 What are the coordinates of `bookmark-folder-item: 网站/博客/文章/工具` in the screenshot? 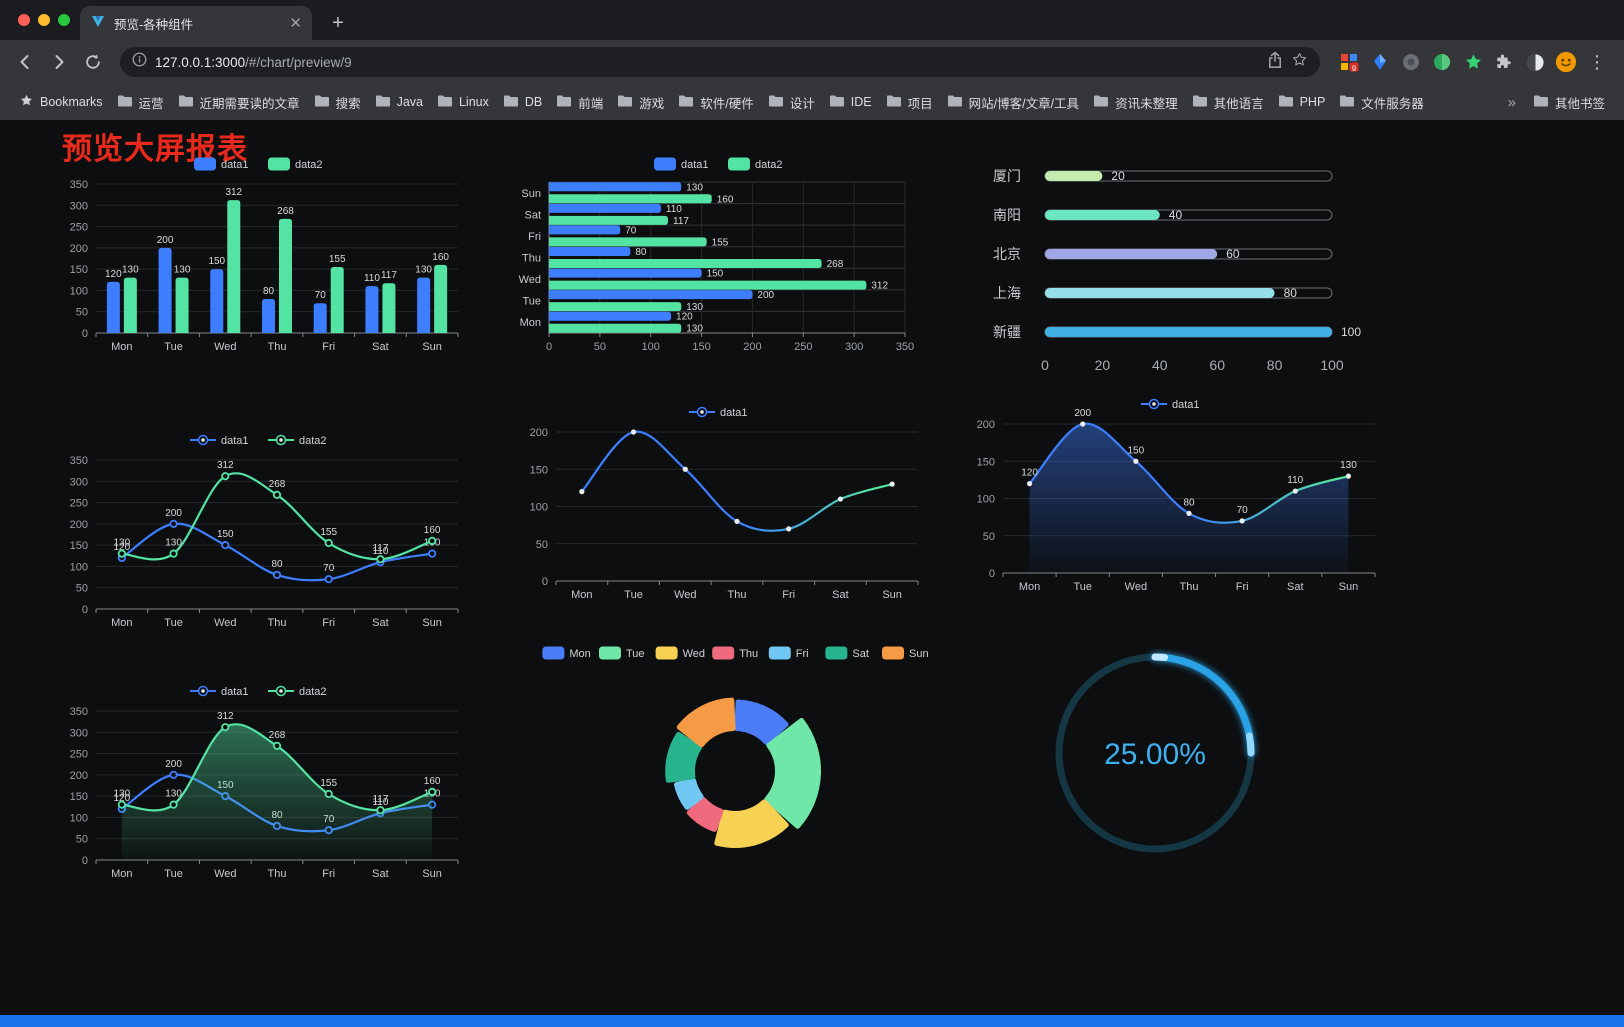 It's located at (1013, 102).